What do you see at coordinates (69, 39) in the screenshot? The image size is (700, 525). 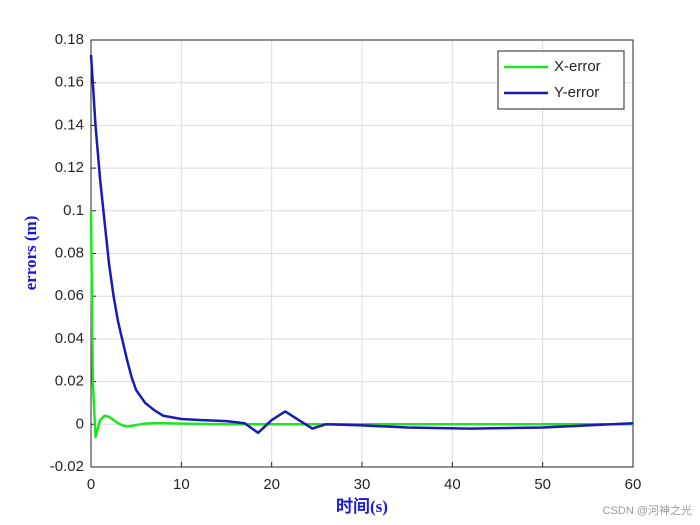 I see `y-tick-label: 0.18` at bounding box center [69, 39].